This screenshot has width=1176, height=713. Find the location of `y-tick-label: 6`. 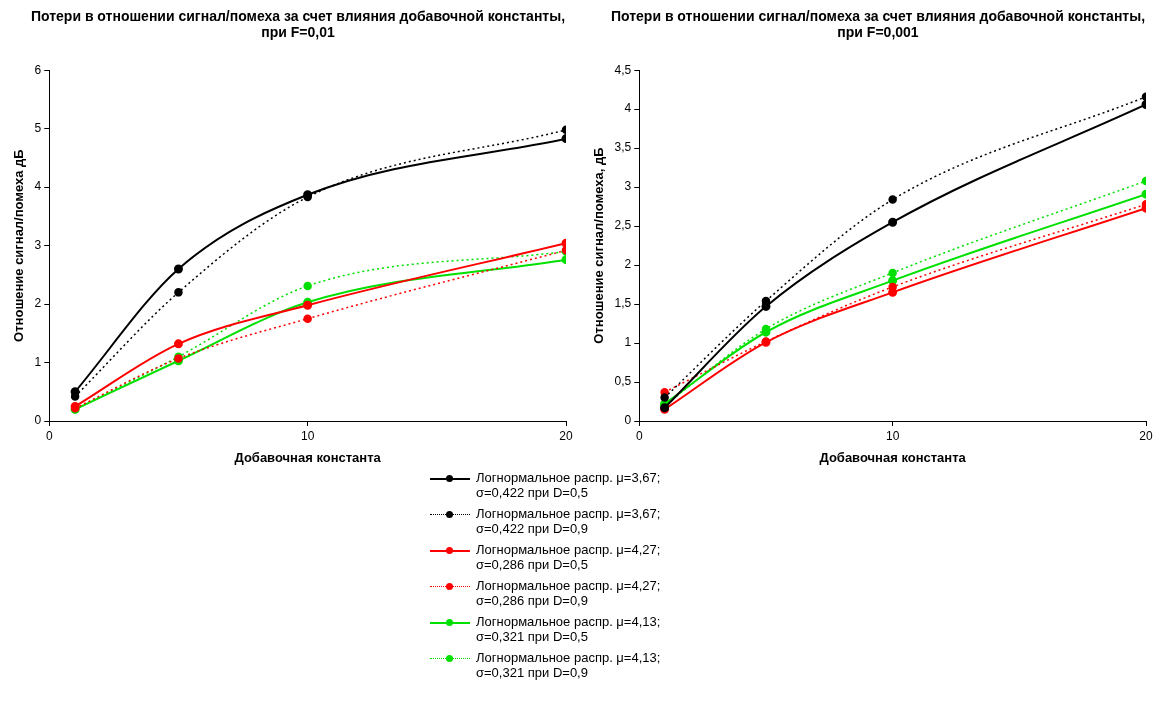

y-tick-label: 6 is located at coordinates (38, 69).